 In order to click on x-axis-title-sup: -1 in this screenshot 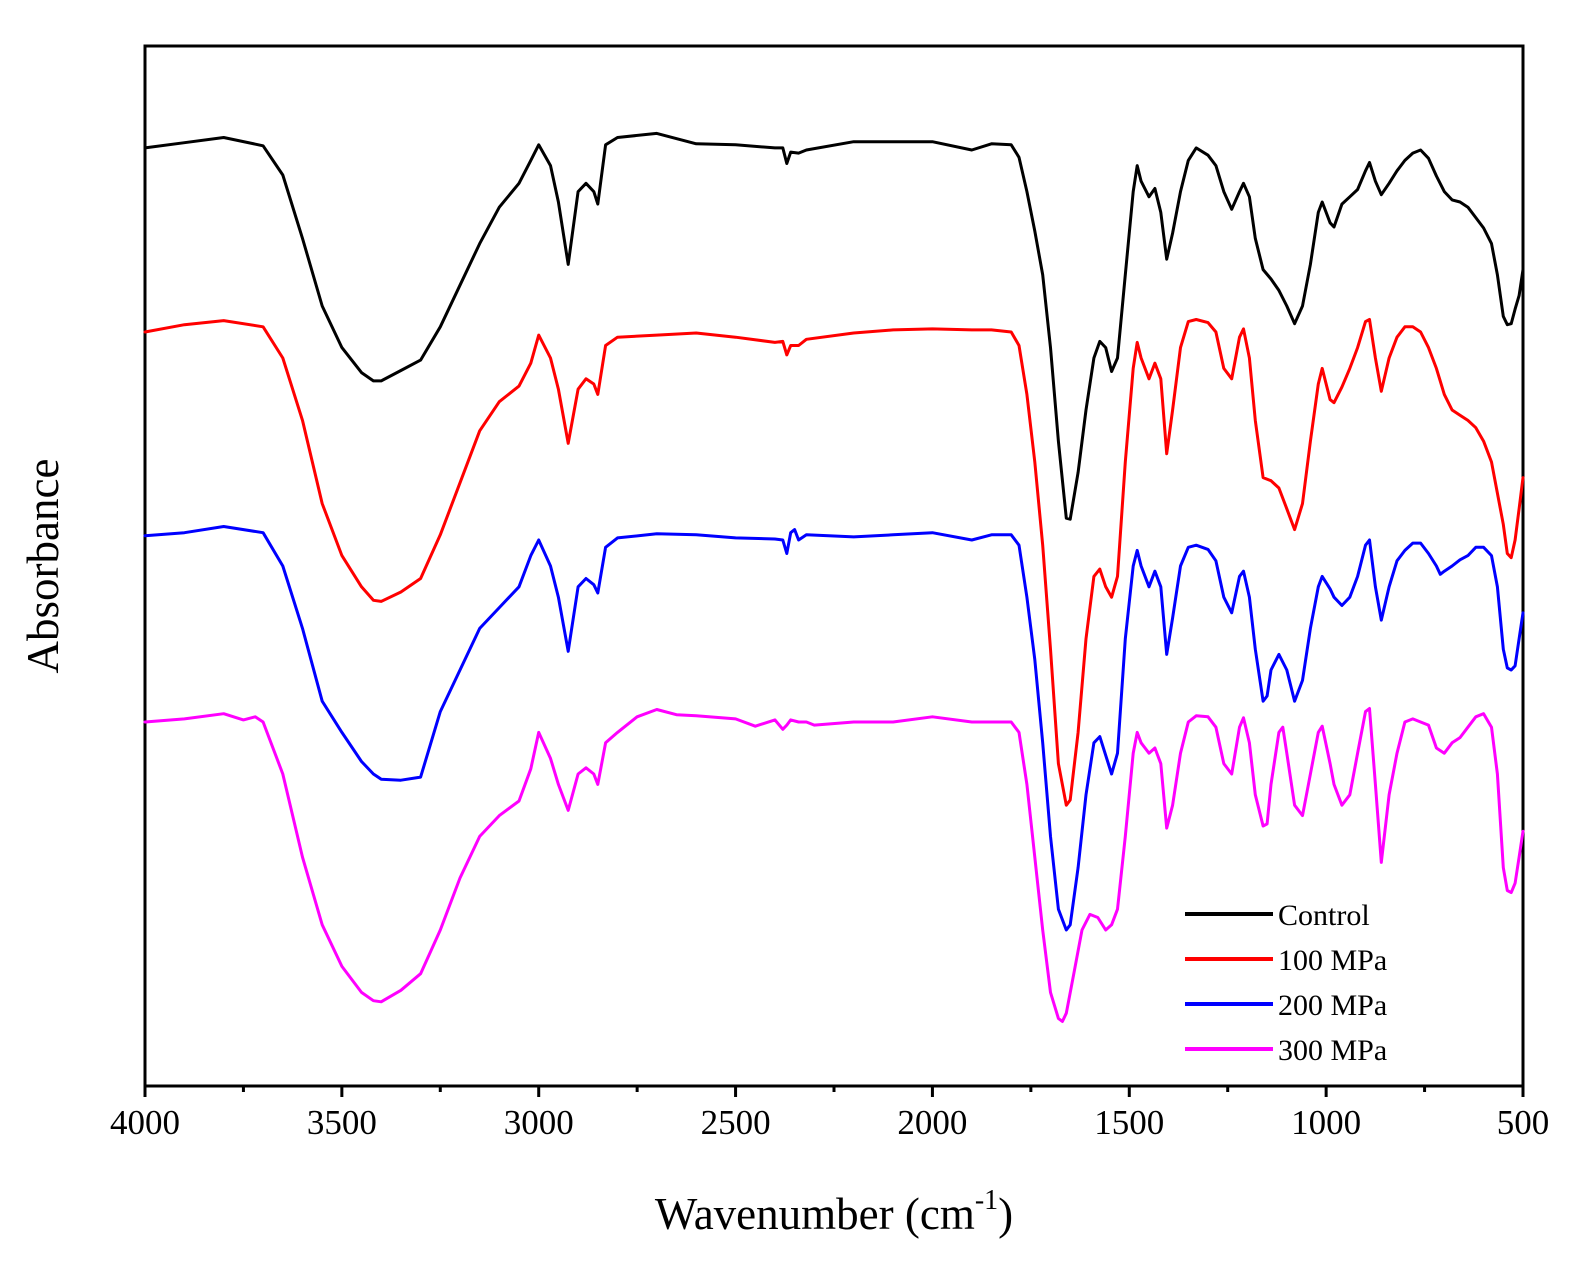, I will do `click(986, 1200)`.